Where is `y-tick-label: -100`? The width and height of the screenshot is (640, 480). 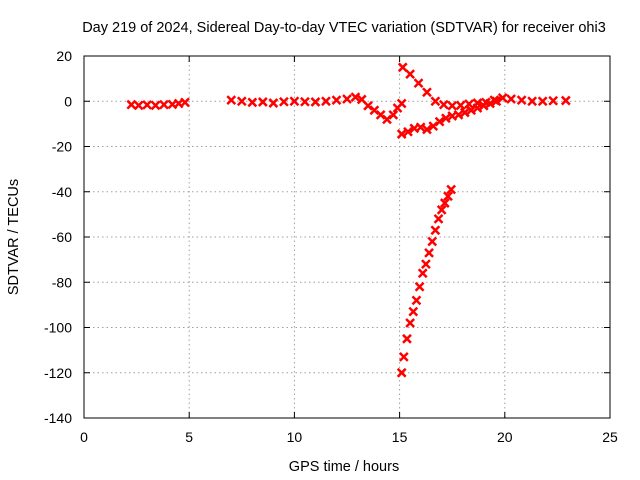 y-tick-label: -100 is located at coordinates (58, 328).